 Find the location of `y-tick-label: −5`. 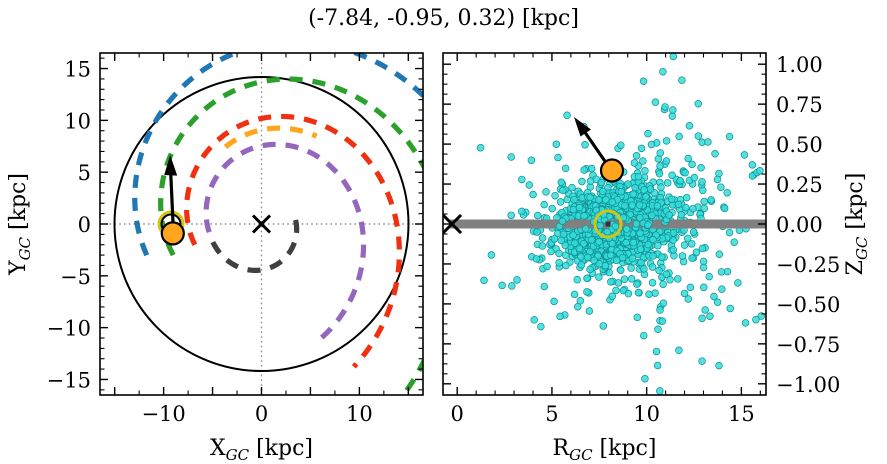

y-tick-label: −5 is located at coordinates (75, 277).